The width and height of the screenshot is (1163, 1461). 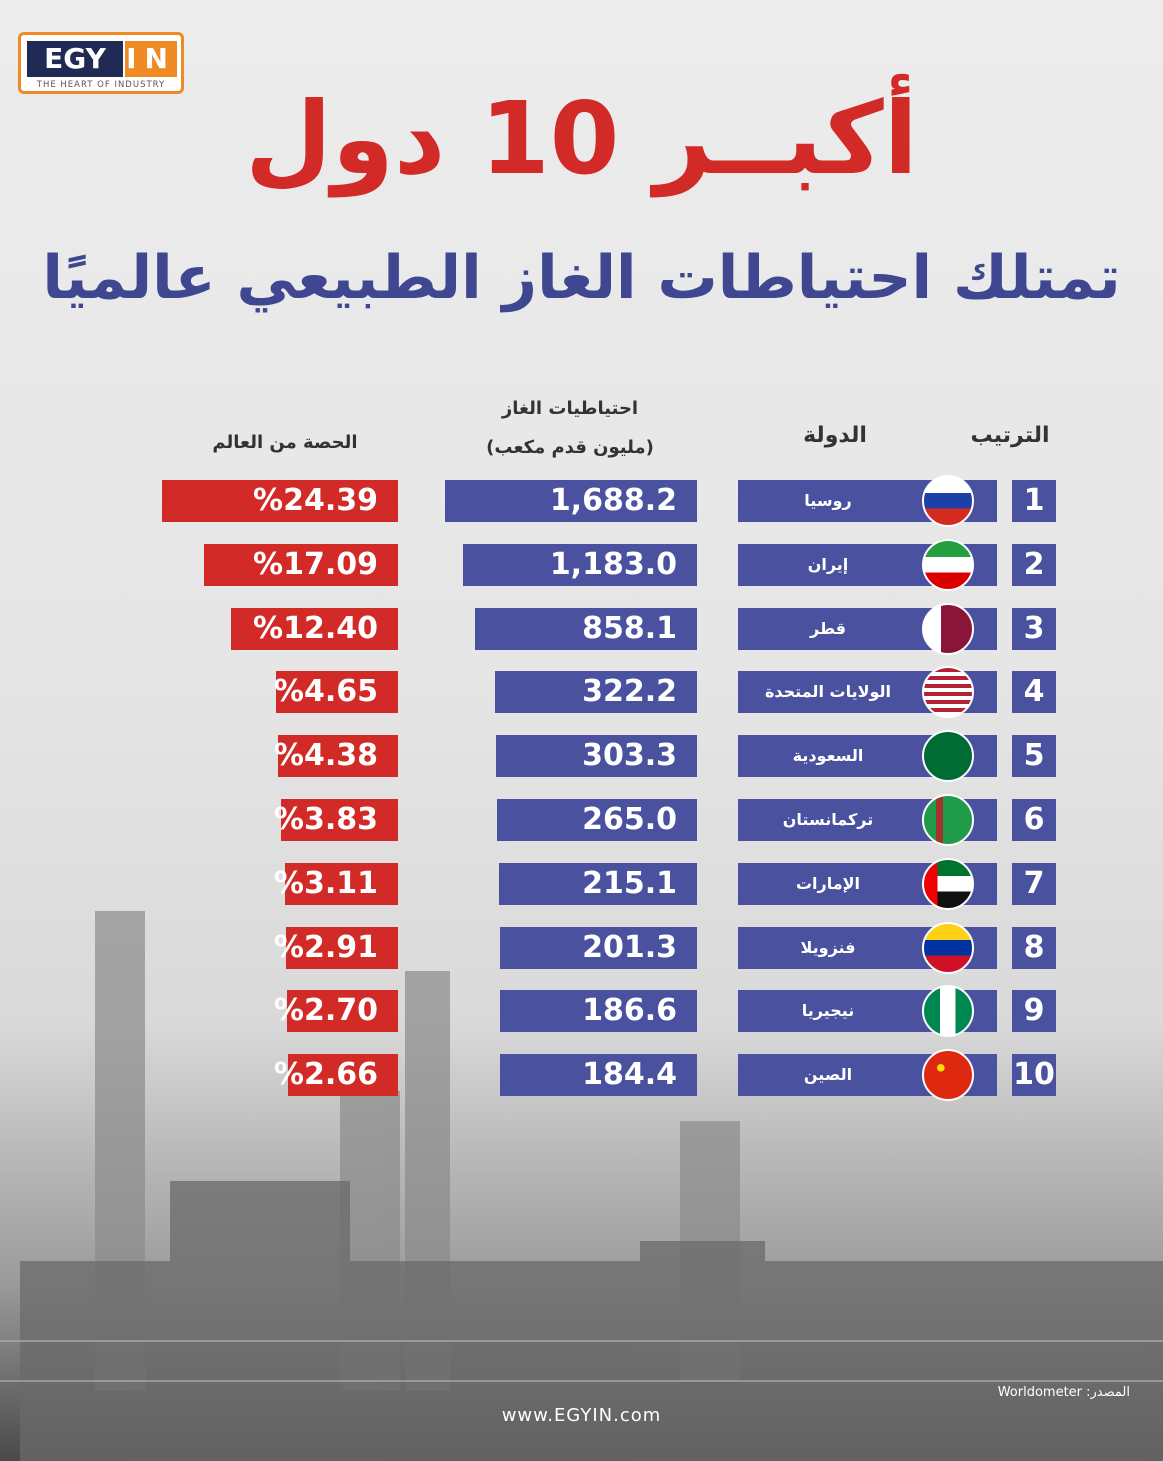 I want to click on table-row: 5 السعودية 303.3 %4.38, so click(x=581, y=756).